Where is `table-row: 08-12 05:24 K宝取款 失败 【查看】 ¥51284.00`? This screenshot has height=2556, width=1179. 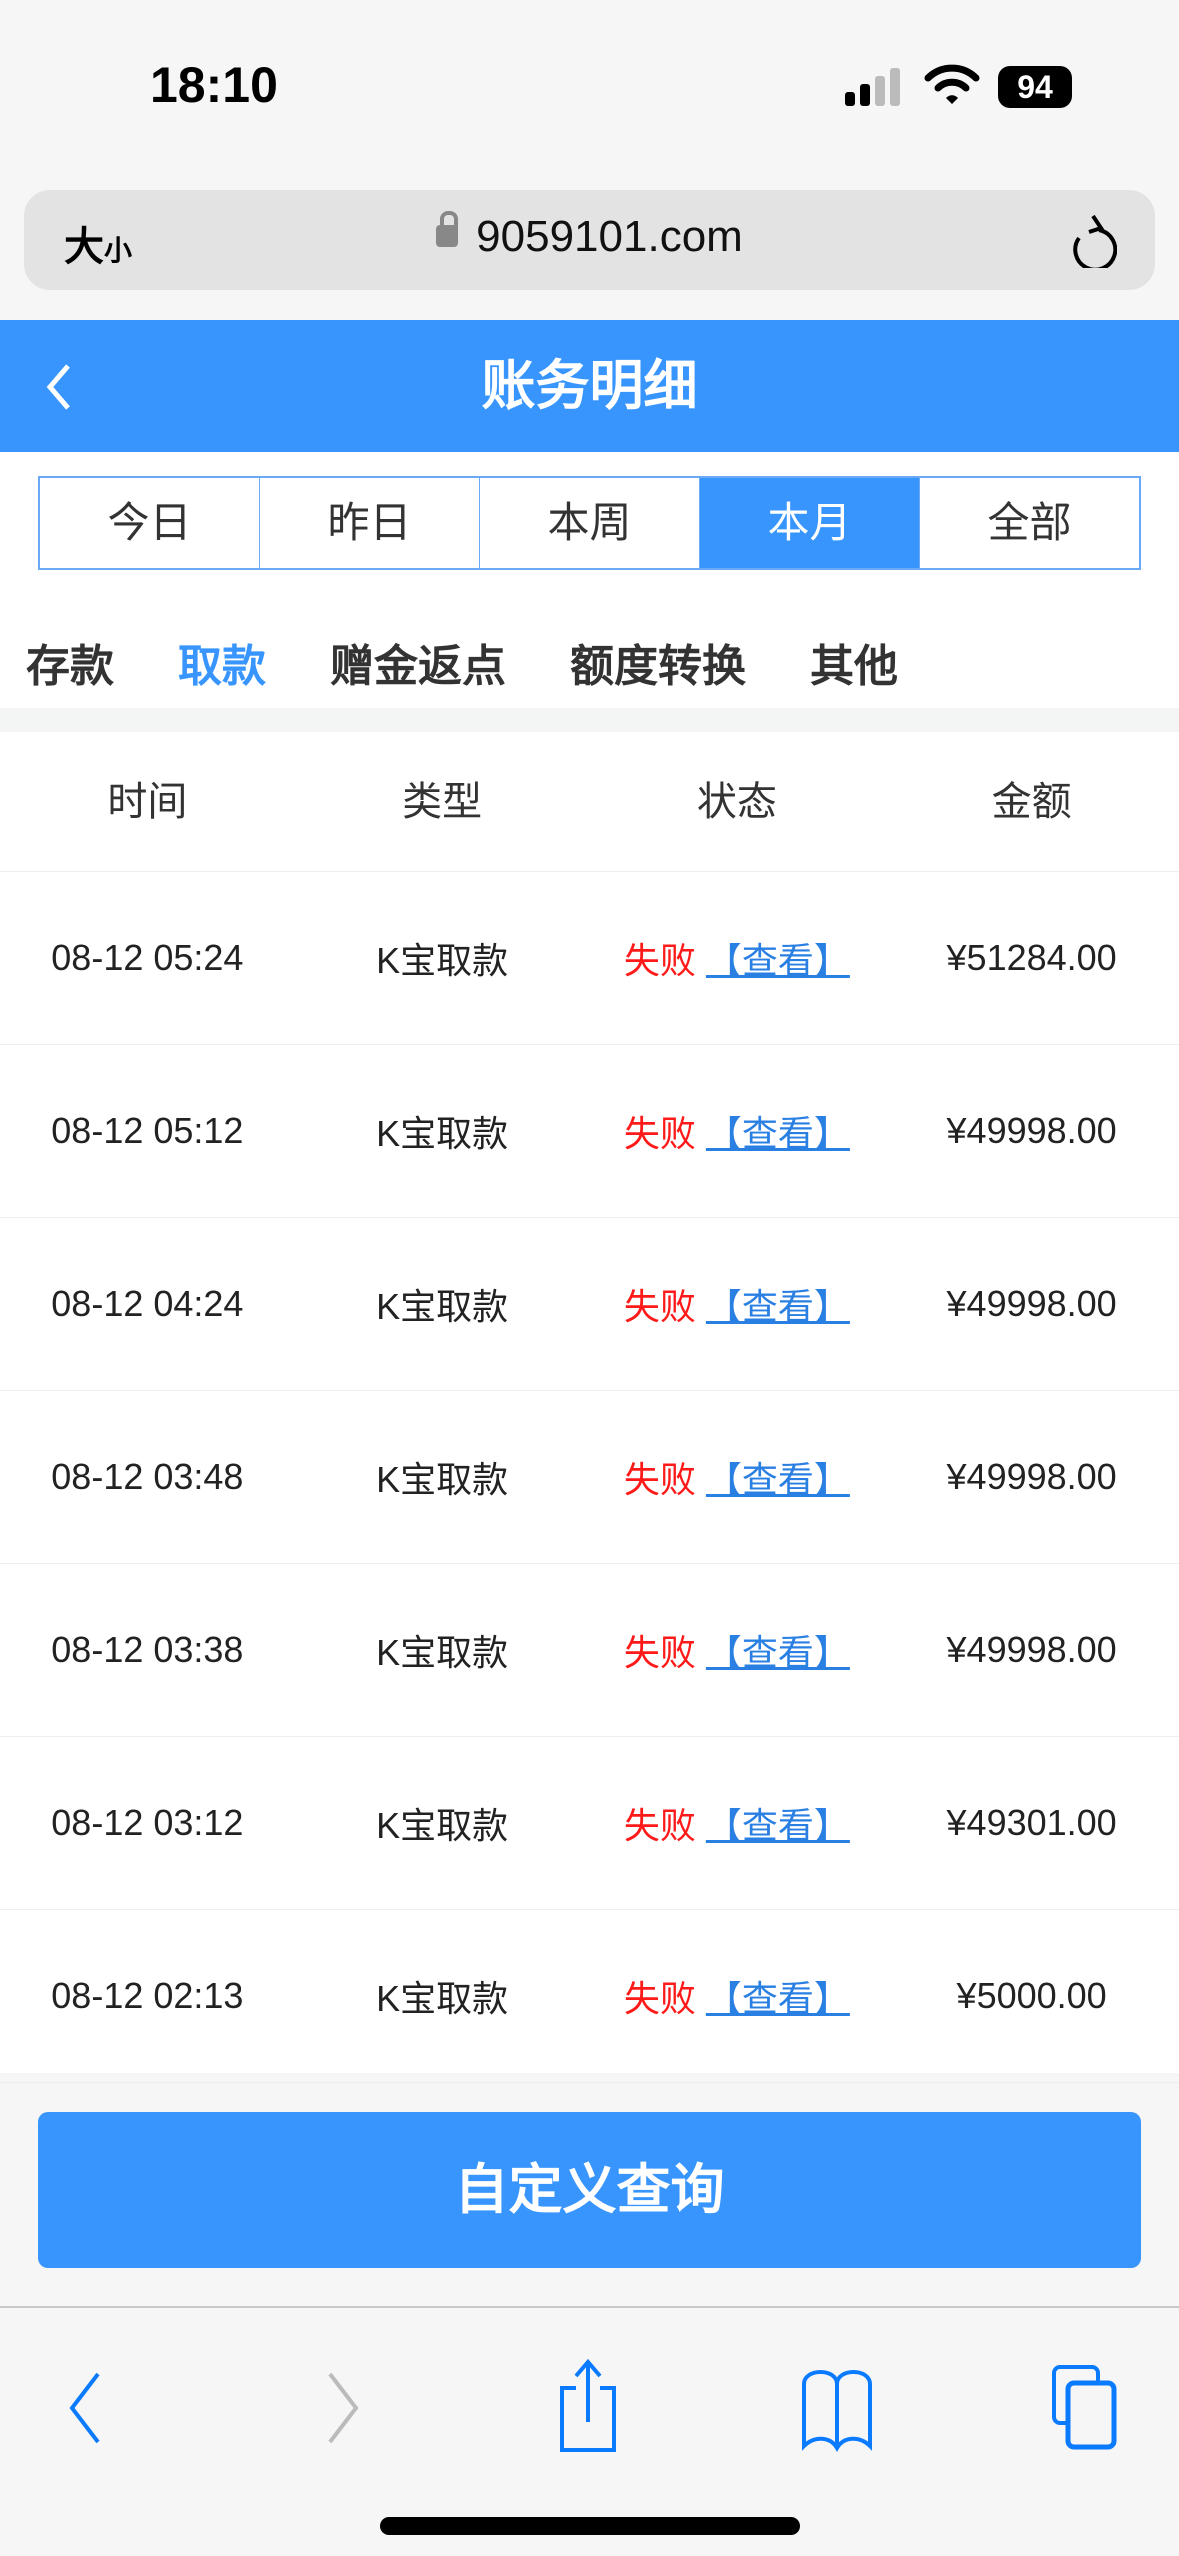 table-row: 08-12 05:24 K宝取款 失败 【查看】 ¥51284.00 is located at coordinates (589, 958).